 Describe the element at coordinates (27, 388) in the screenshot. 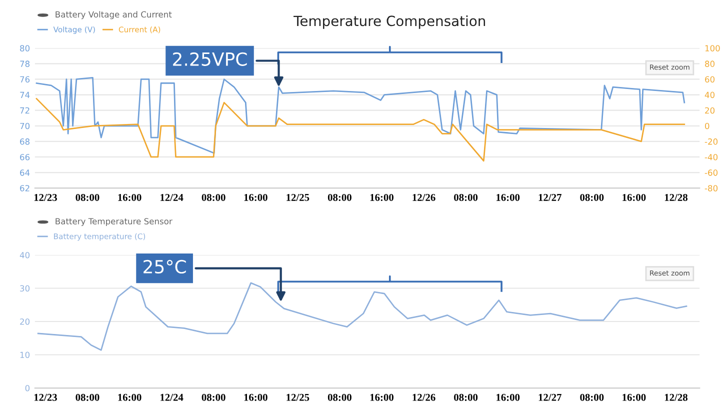

I see `y-tick-label: 0` at that location.